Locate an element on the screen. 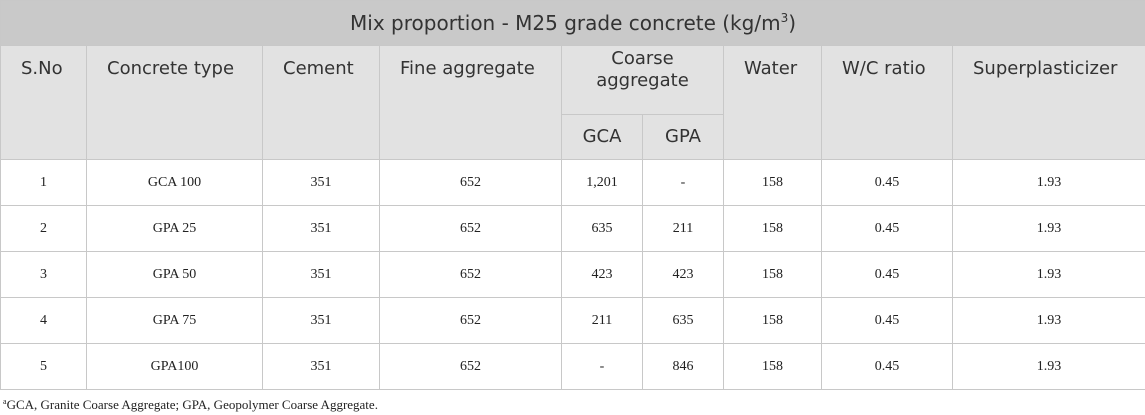 Image resolution: width=1145 pixels, height=415 pixels. cell-concrete-type: GPA100 is located at coordinates (174, 366).